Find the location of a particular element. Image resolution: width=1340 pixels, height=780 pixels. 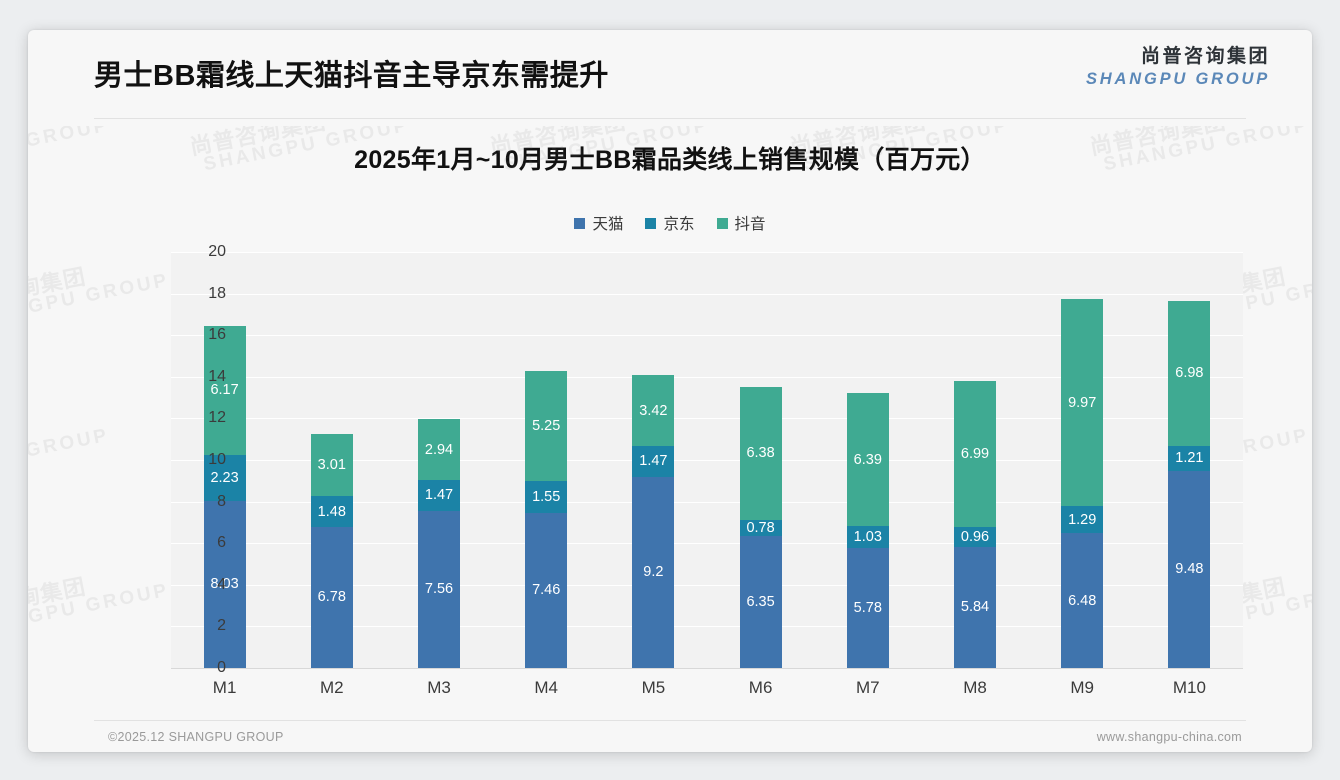

bar-segment-抖音: 6.99 is located at coordinates (975, 454).